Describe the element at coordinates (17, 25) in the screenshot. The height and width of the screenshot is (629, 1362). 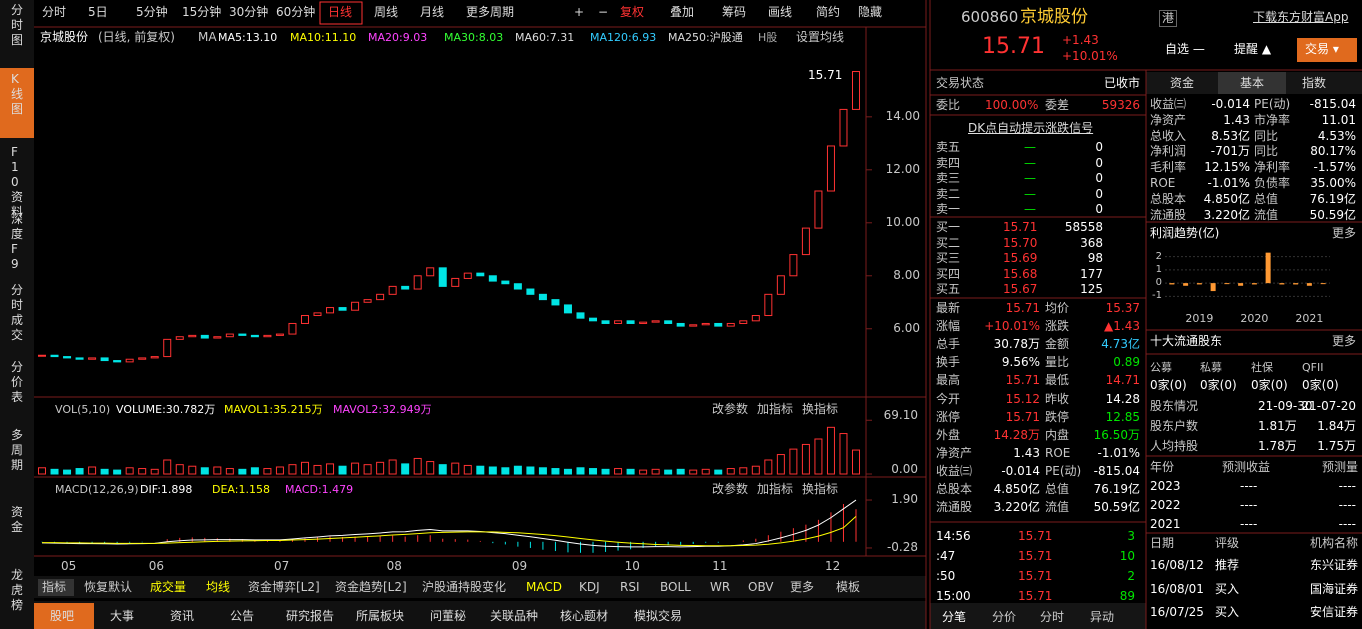
I see `sidebar-tab: 分时图` at that location.